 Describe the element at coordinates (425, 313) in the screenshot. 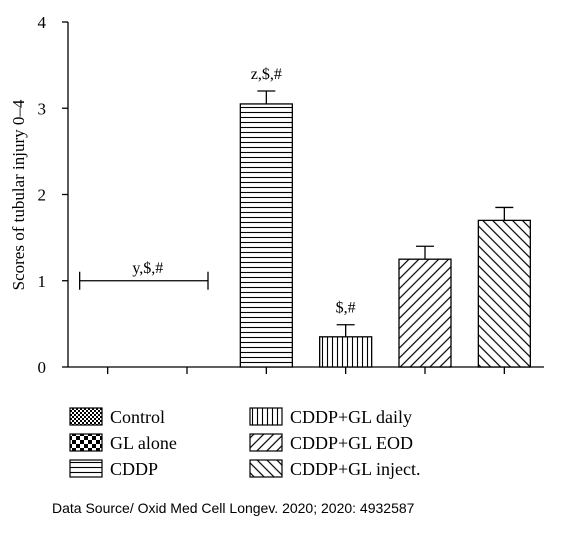

I see `bar-cddp-gl-eod` at that location.